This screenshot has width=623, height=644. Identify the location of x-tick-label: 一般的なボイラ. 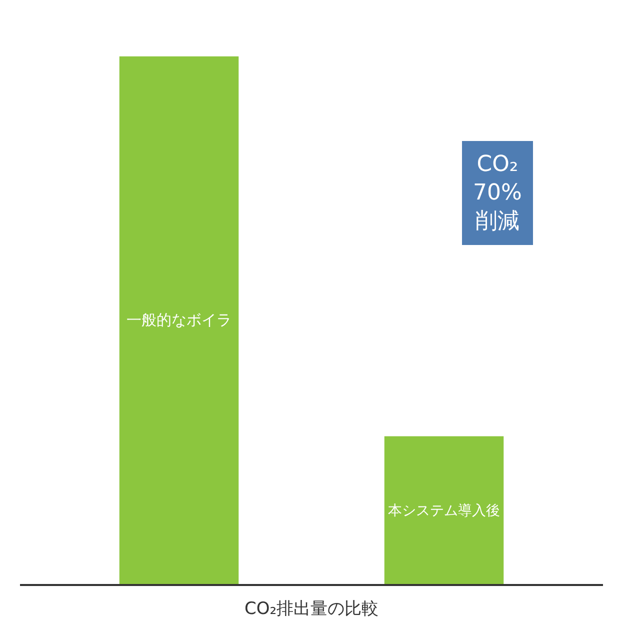
(179, 320).